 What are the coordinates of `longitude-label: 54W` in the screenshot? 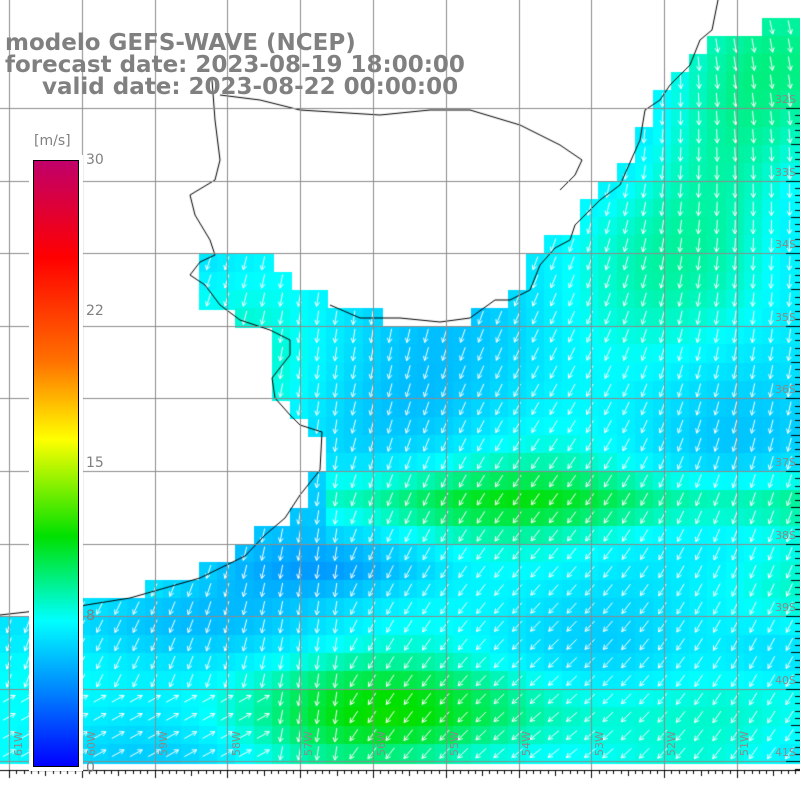 It's located at (527, 743).